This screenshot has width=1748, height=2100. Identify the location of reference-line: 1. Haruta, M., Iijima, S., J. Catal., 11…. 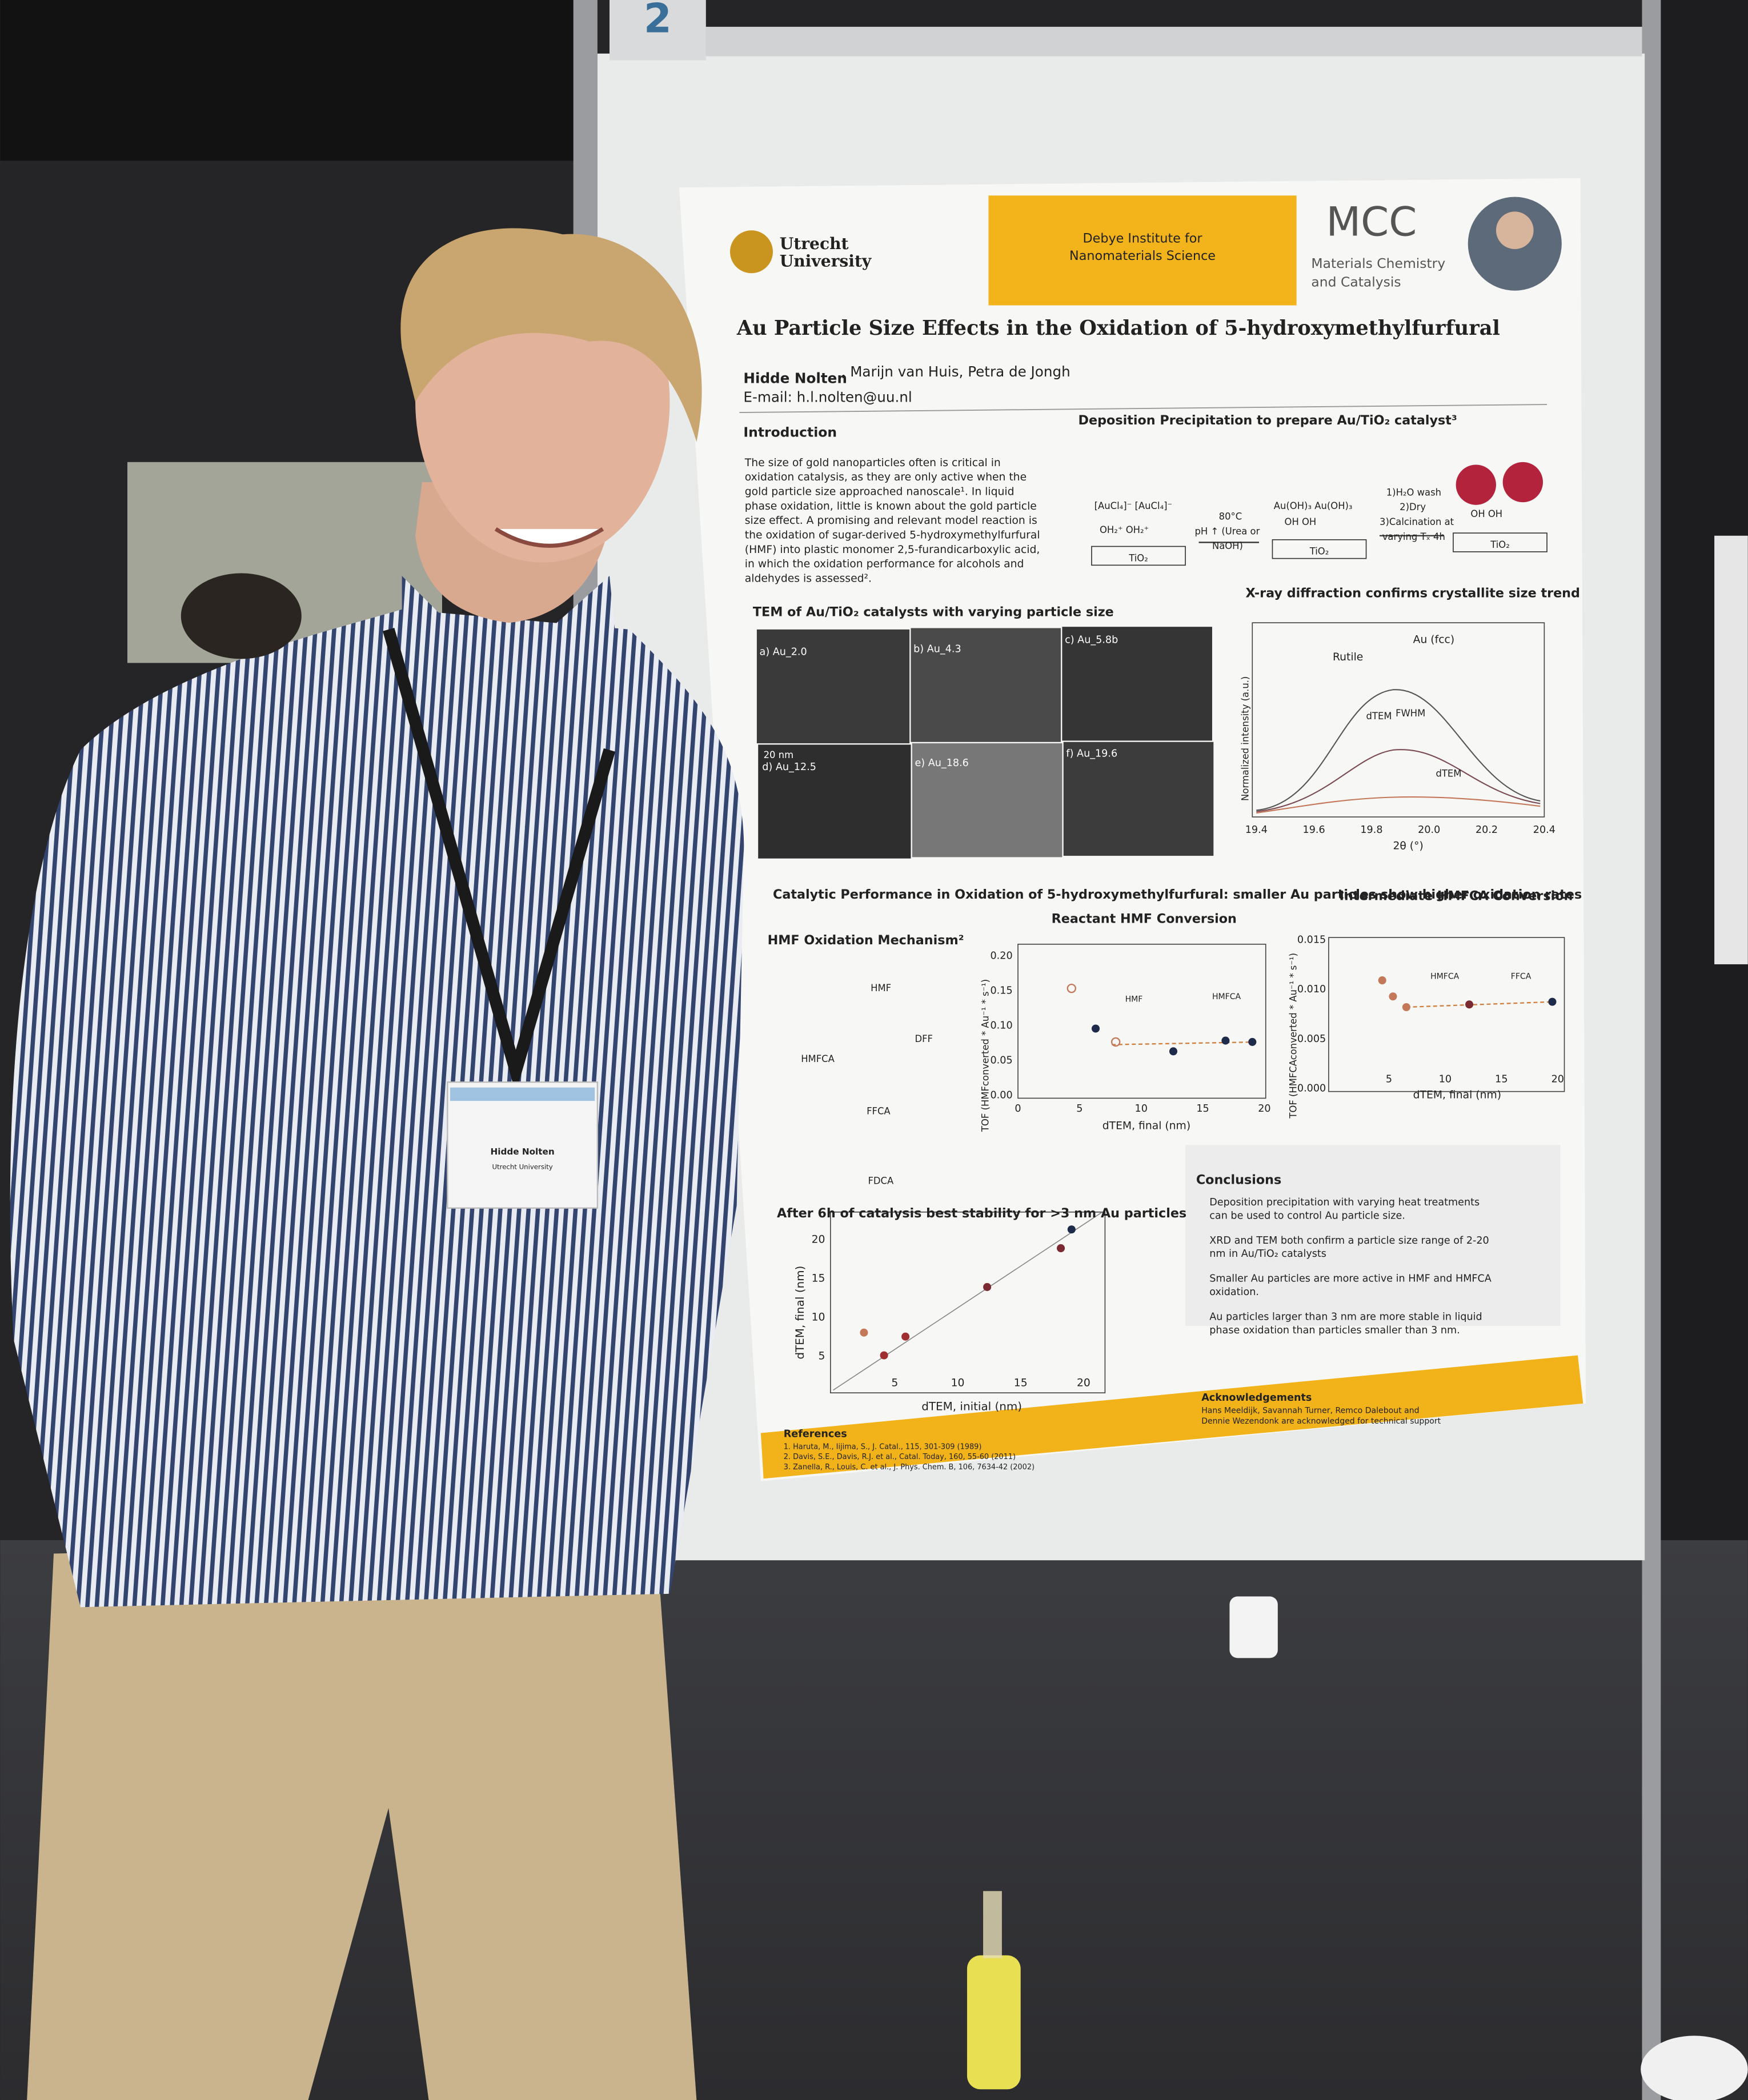
(883, 1447).